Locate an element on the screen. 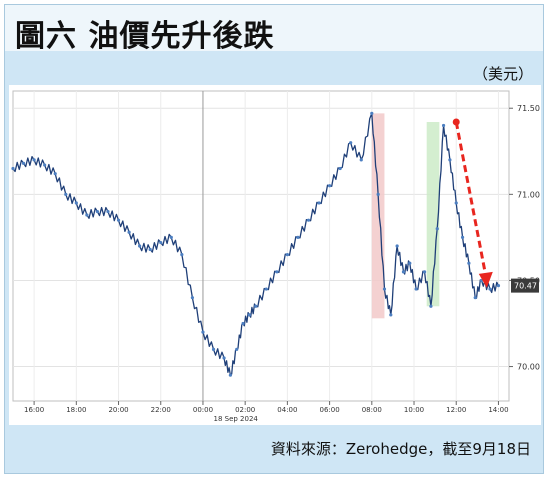 The width and height of the screenshot is (550, 480). x-tick-label: 16:00 is located at coordinates (34, 410).